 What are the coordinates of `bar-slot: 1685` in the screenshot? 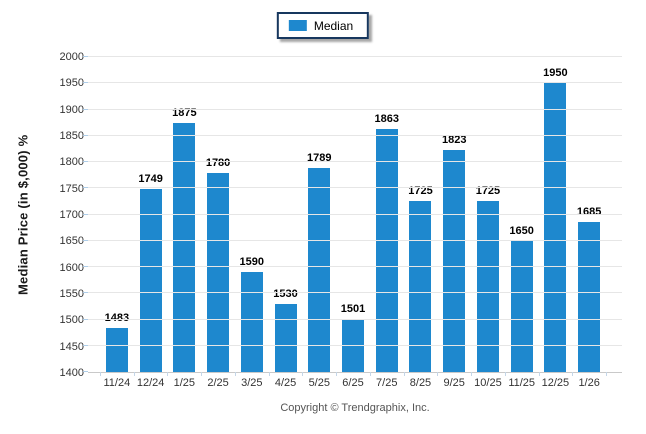 It's located at (589, 214).